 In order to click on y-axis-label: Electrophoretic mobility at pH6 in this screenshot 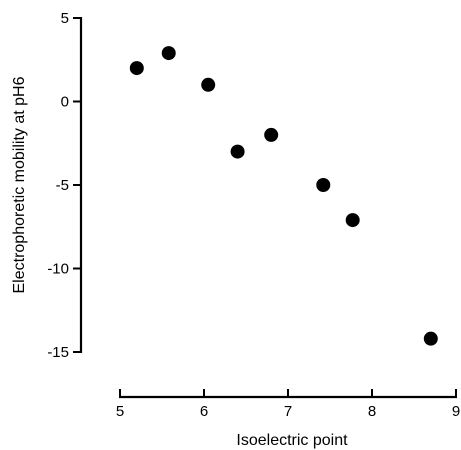, I will do `click(19, 184)`.